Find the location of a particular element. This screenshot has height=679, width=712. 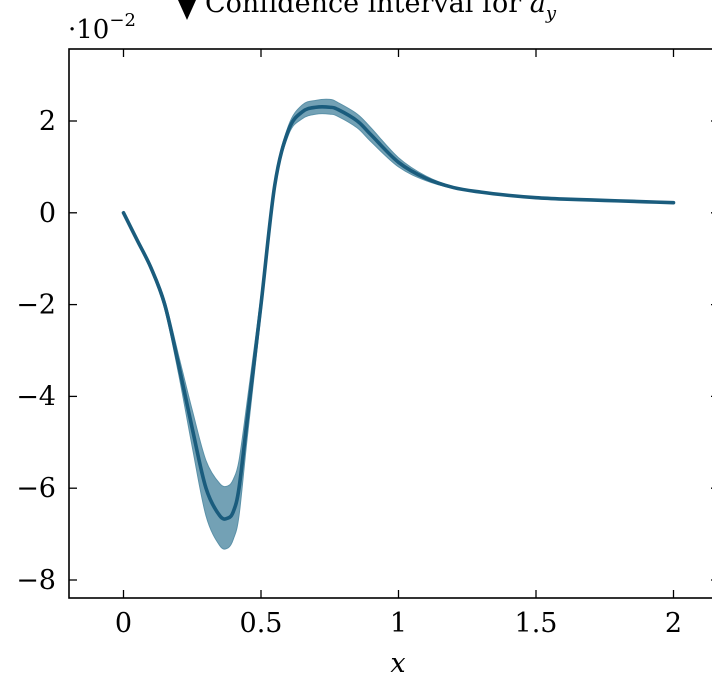

x-tick-label: 1.5 is located at coordinates (536, 623).